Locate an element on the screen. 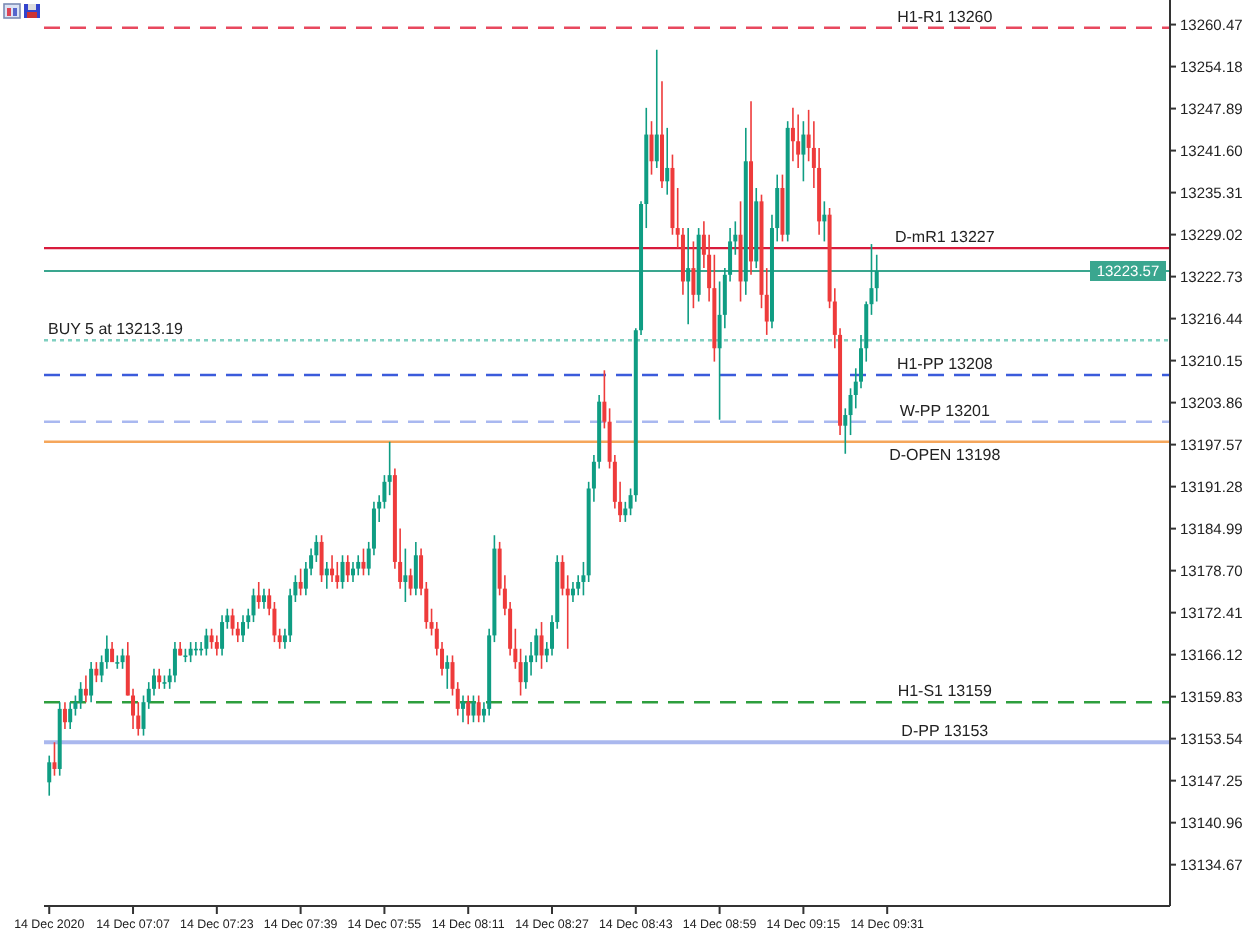 The image size is (1250, 936). ref-line-label: H1-S1 13159 is located at coordinates (945, 691).